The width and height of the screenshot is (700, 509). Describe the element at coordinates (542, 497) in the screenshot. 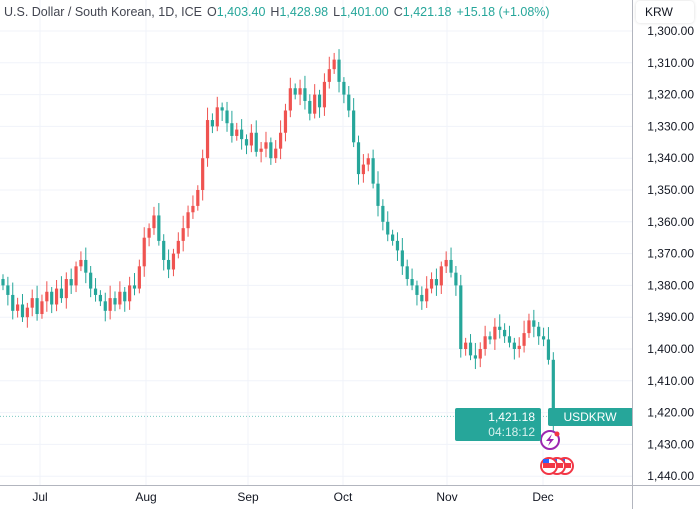

I see `x-tick-label: Dec` at that location.